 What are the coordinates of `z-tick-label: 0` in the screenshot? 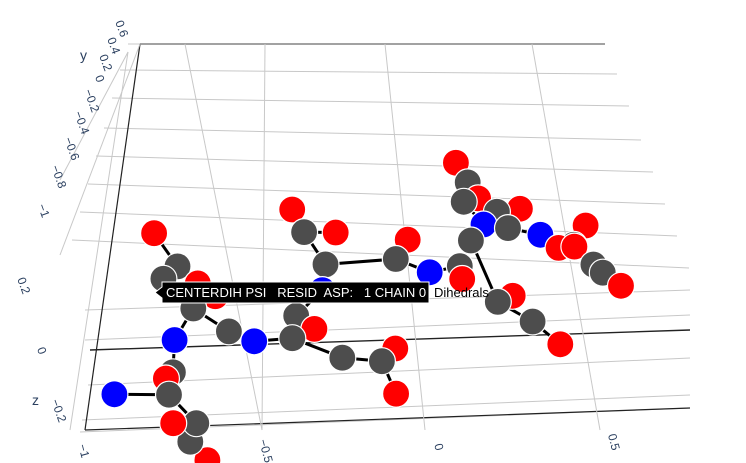 It's located at (42, 350).